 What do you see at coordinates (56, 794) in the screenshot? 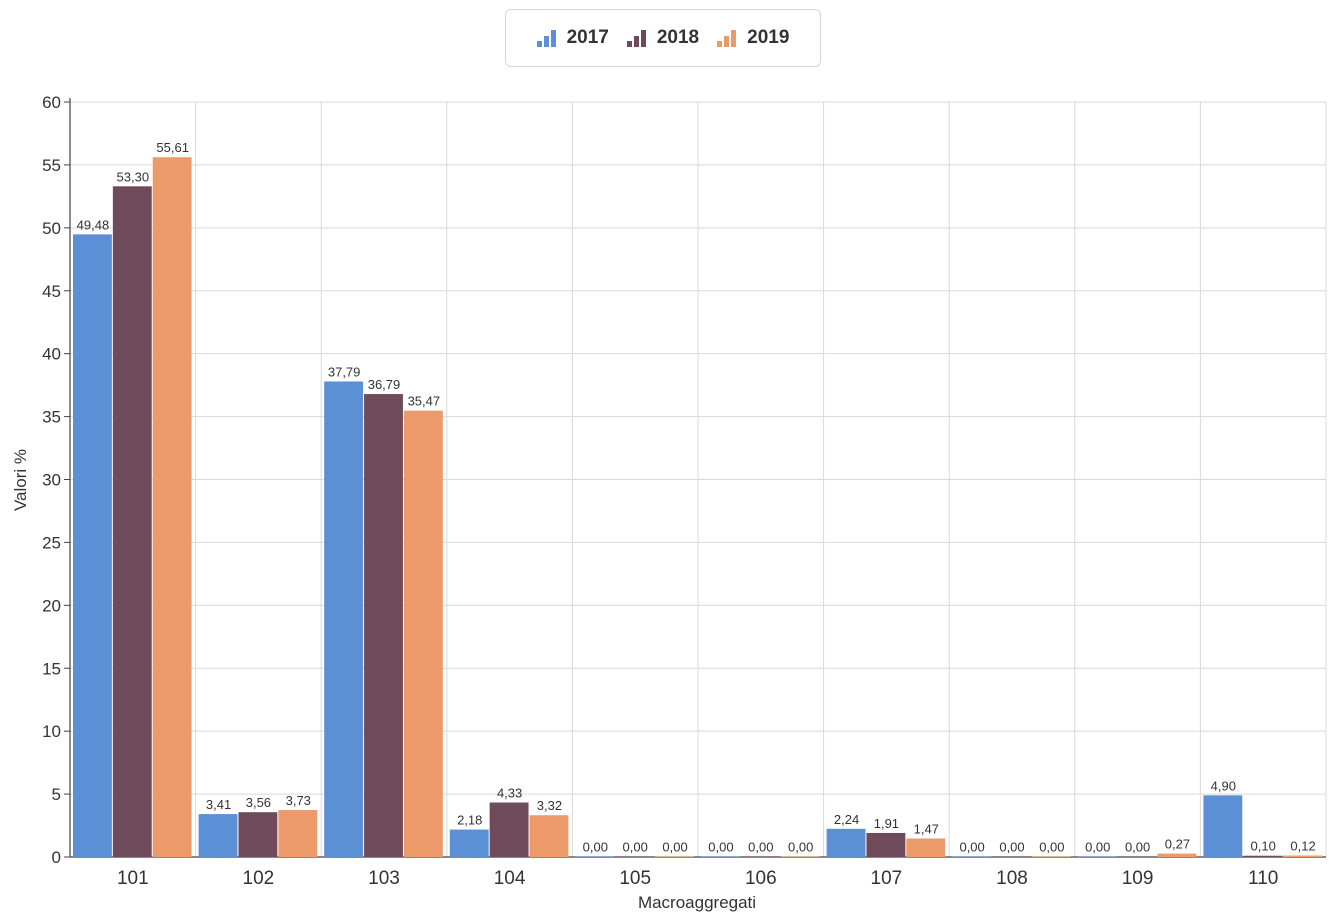
I see `y-tick-label: 5` at bounding box center [56, 794].